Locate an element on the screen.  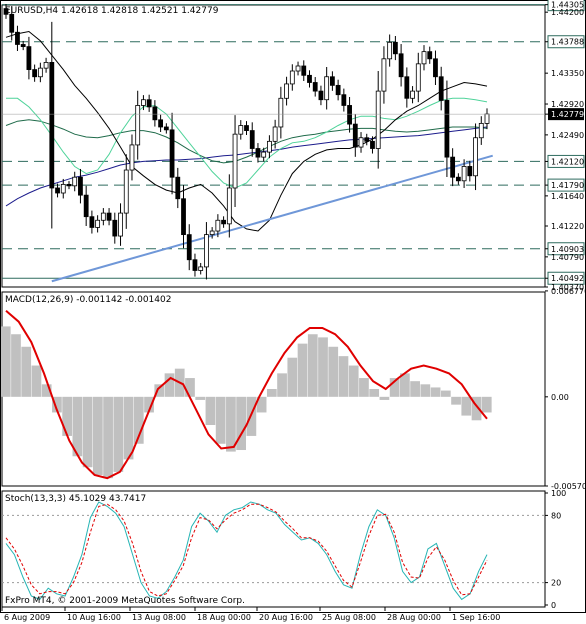
time-axis-label: 18 Aug 00:00 is located at coordinates (224, 617).